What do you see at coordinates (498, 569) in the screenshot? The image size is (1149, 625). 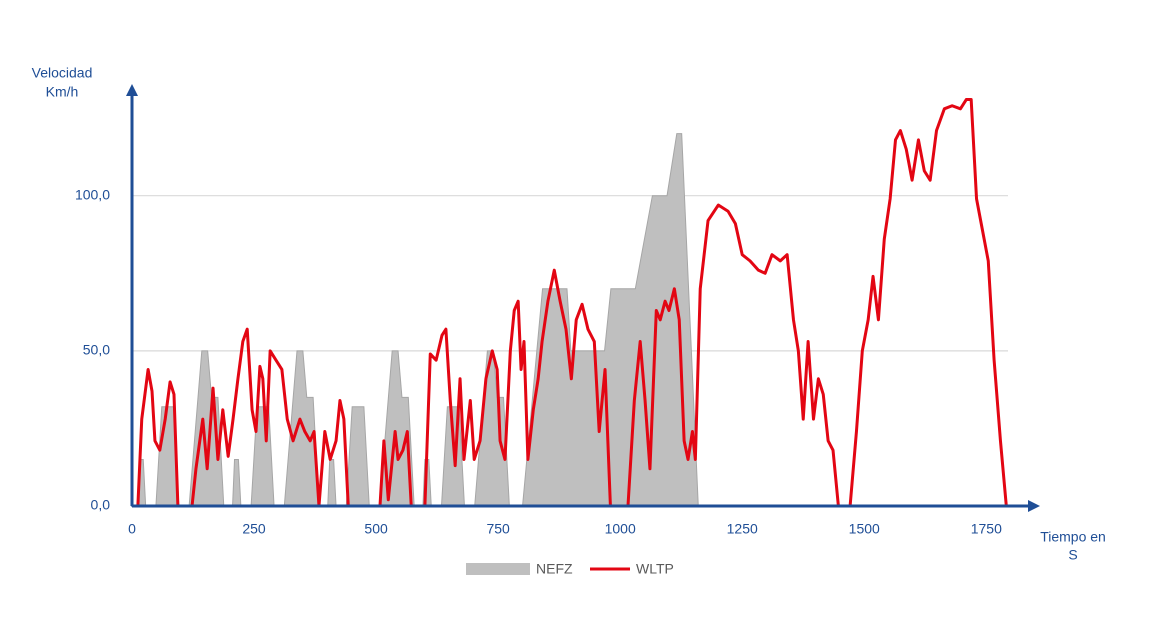 I see `legend-swatch` at bounding box center [498, 569].